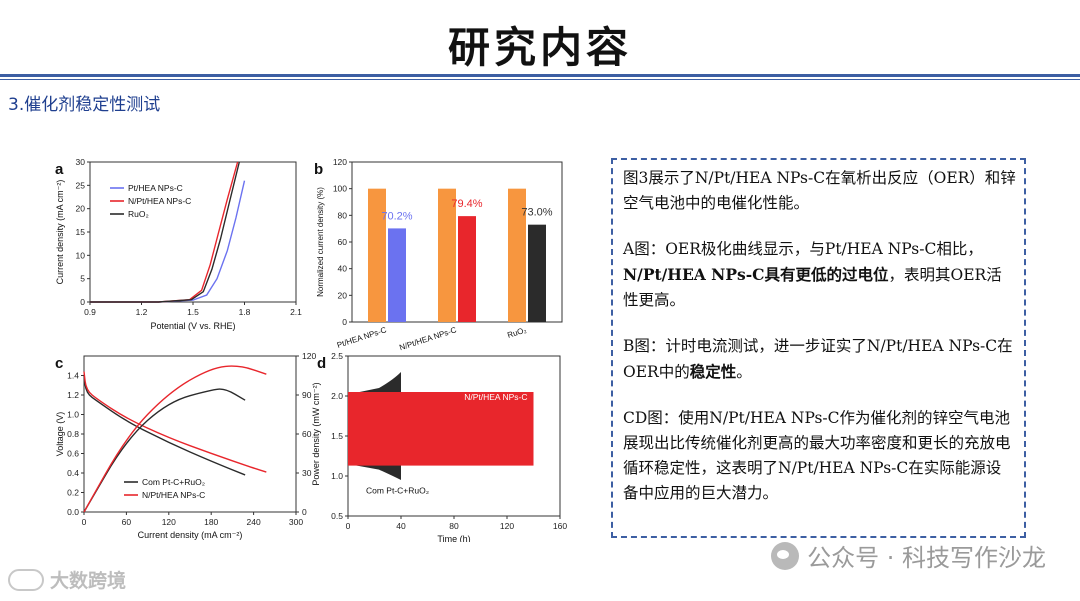  I want to click on watermark-text: 公众号 · 科技写作沙龙, so click(926, 558).